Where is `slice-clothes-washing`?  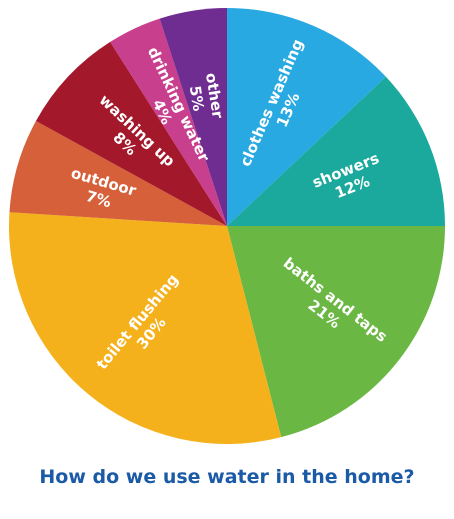 slice-clothes-washing is located at coordinates (306, 117).